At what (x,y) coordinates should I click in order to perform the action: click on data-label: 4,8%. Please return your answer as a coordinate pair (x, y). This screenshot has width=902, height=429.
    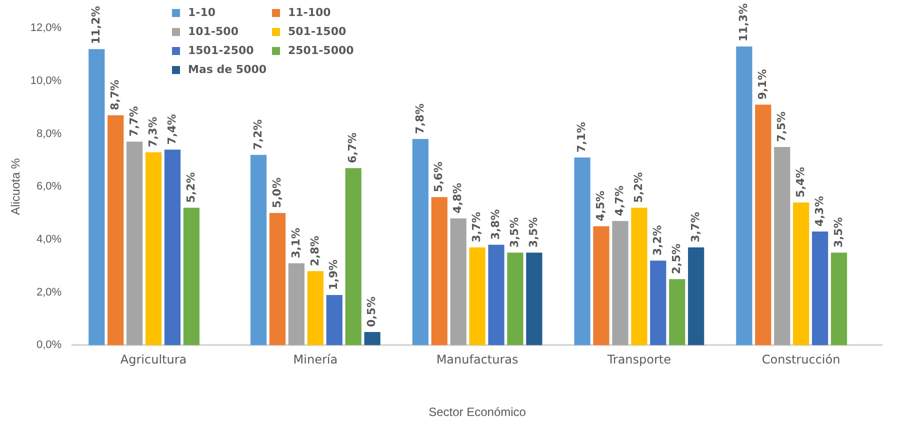
    Looking at the image, I should click on (457, 198).